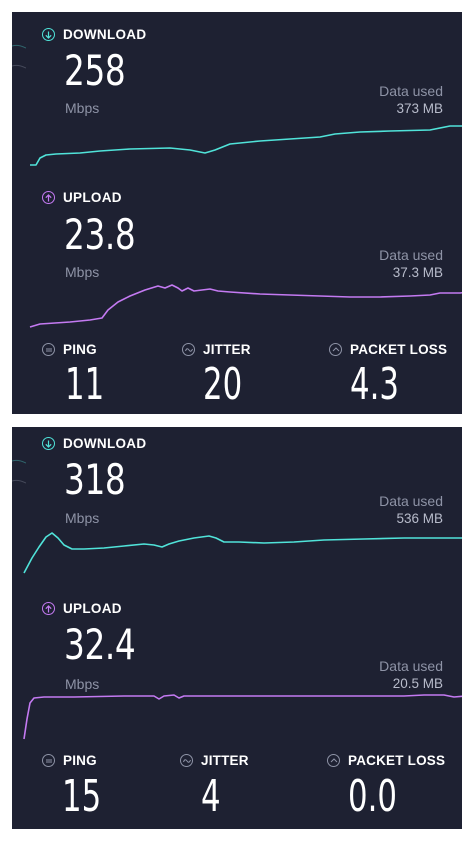  I want to click on download-data-used: Data used 536 MB, so click(411, 510).